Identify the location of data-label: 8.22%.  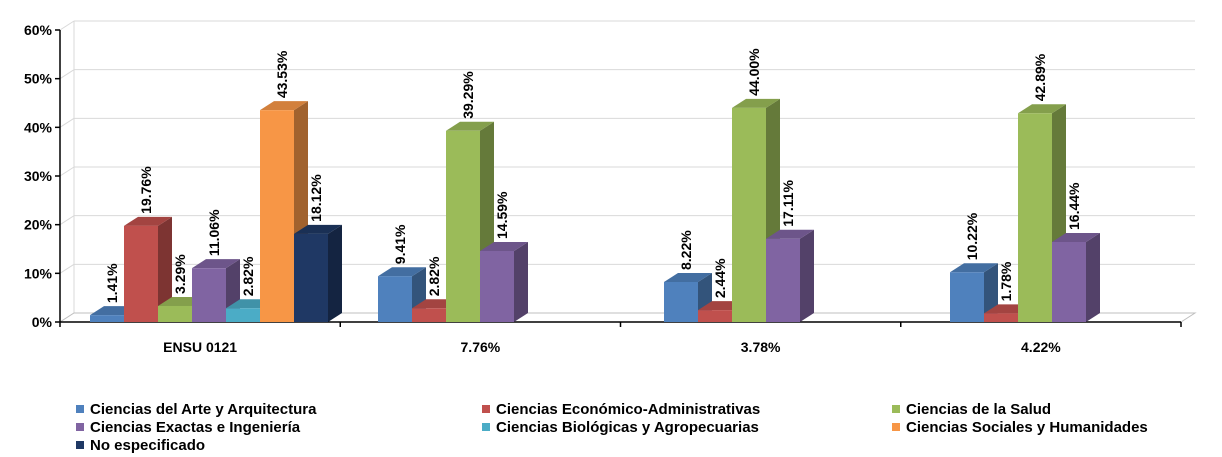
(686, 250).